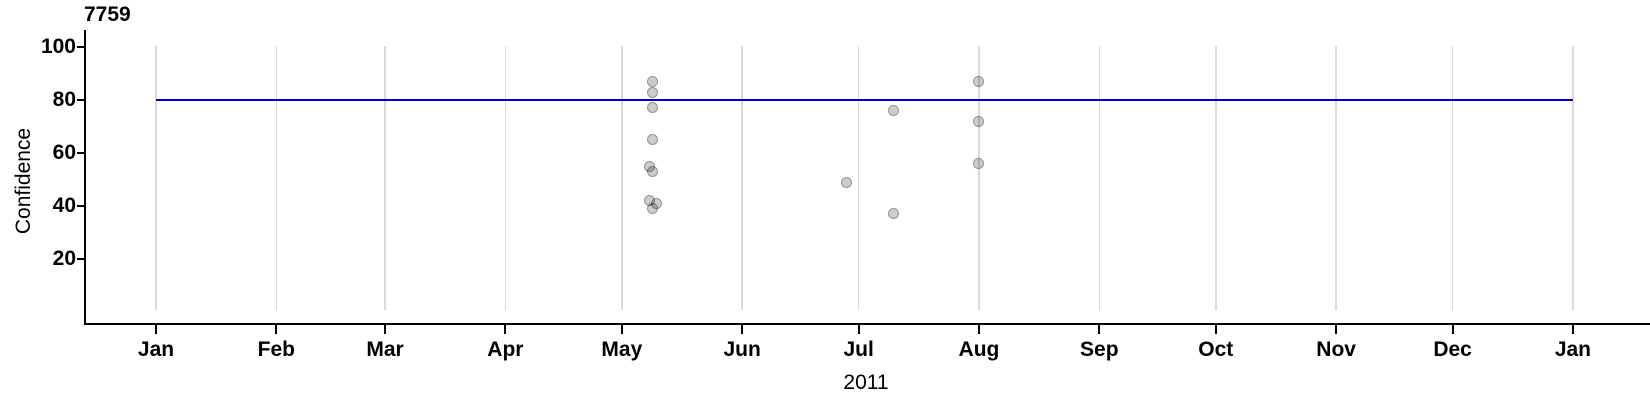  What do you see at coordinates (866, 382) in the screenshot?
I see `x-axis-title: 2011` at bounding box center [866, 382].